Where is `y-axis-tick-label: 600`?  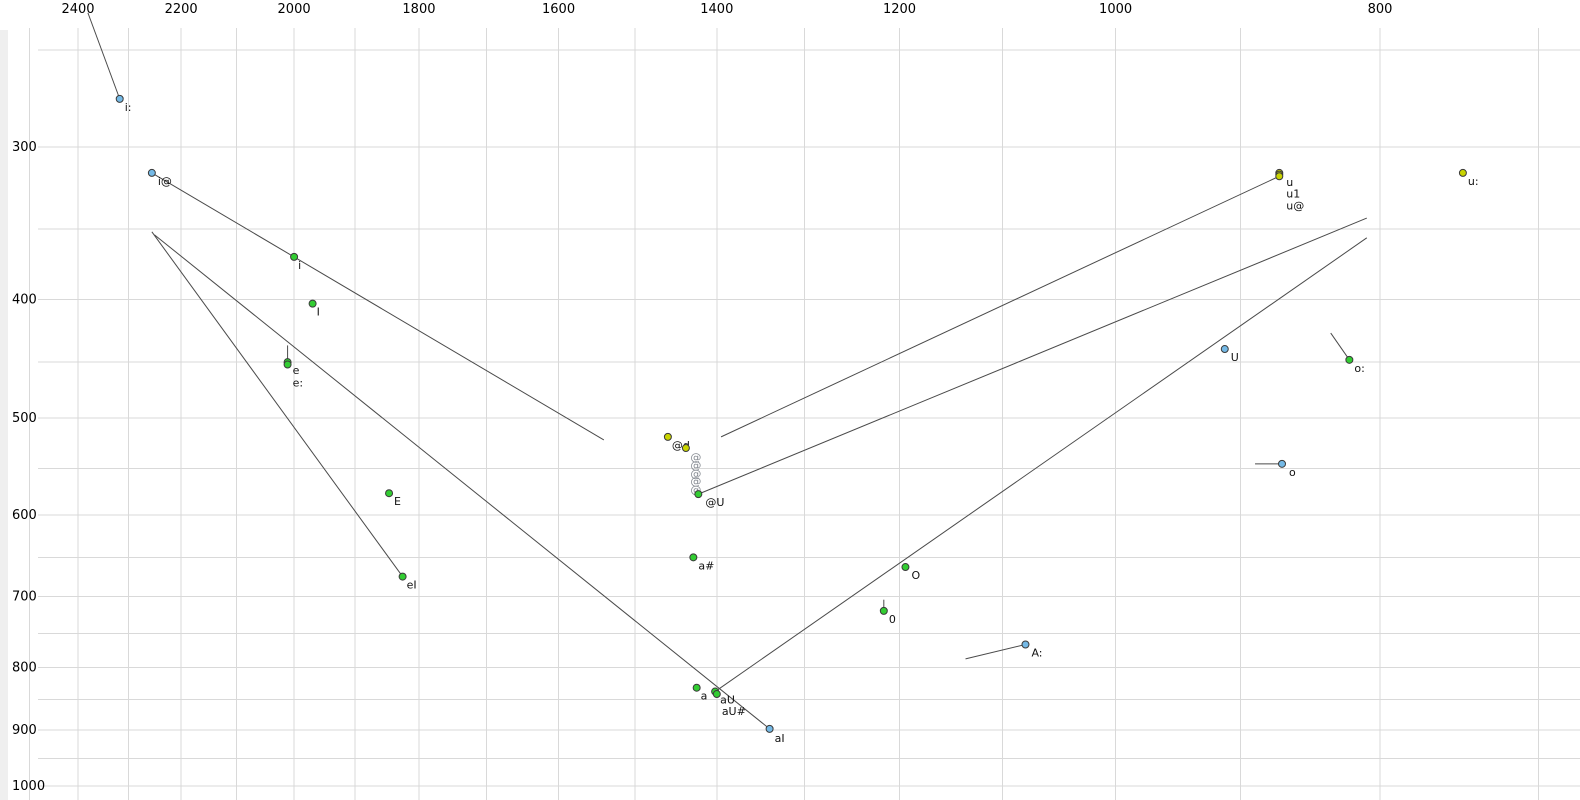 y-axis-tick-label: 600 is located at coordinates (24, 515).